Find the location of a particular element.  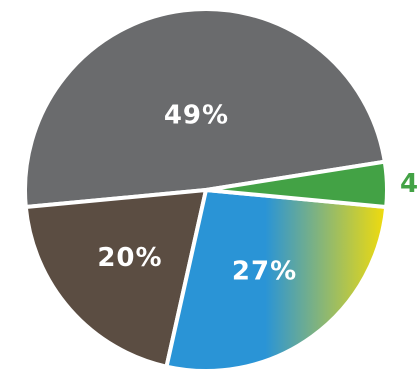

slice-20-label: 20% is located at coordinates (129, 258).